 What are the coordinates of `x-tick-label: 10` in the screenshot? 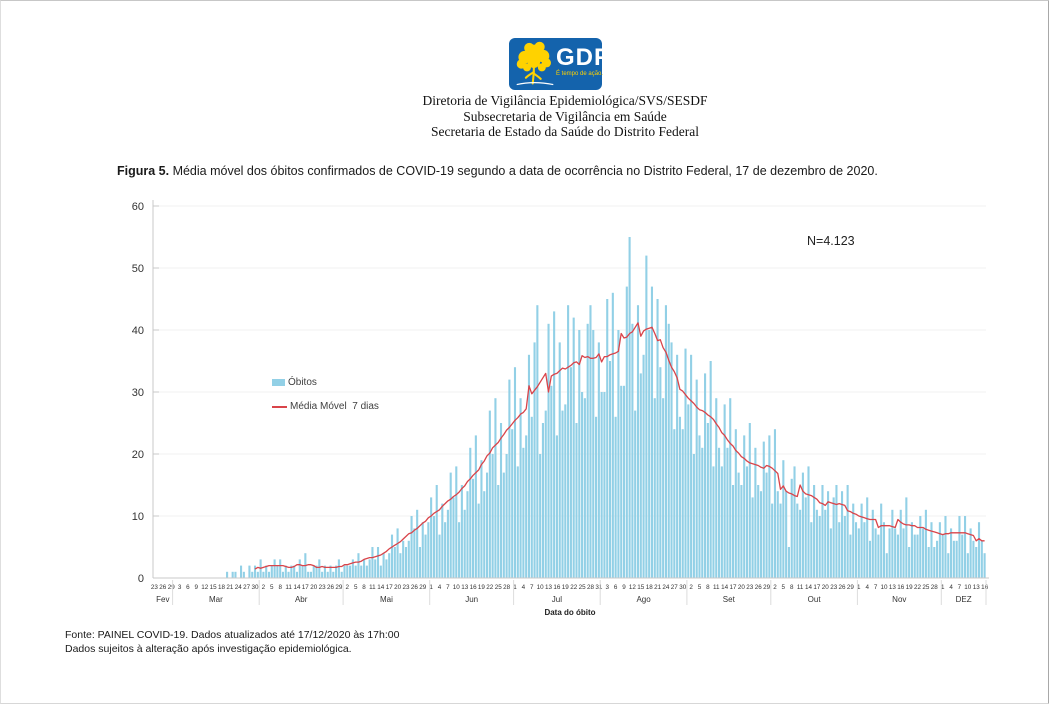 It's located at (457, 587).